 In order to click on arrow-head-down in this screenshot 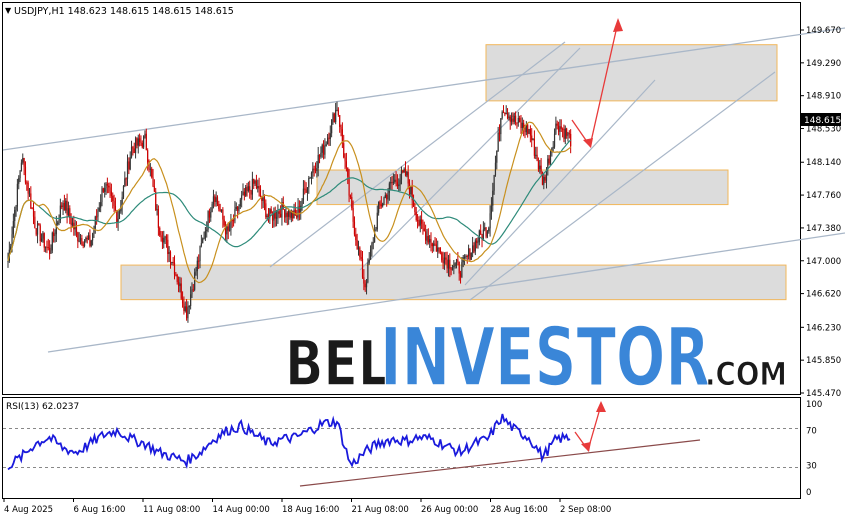, I will do `click(588, 143)`.